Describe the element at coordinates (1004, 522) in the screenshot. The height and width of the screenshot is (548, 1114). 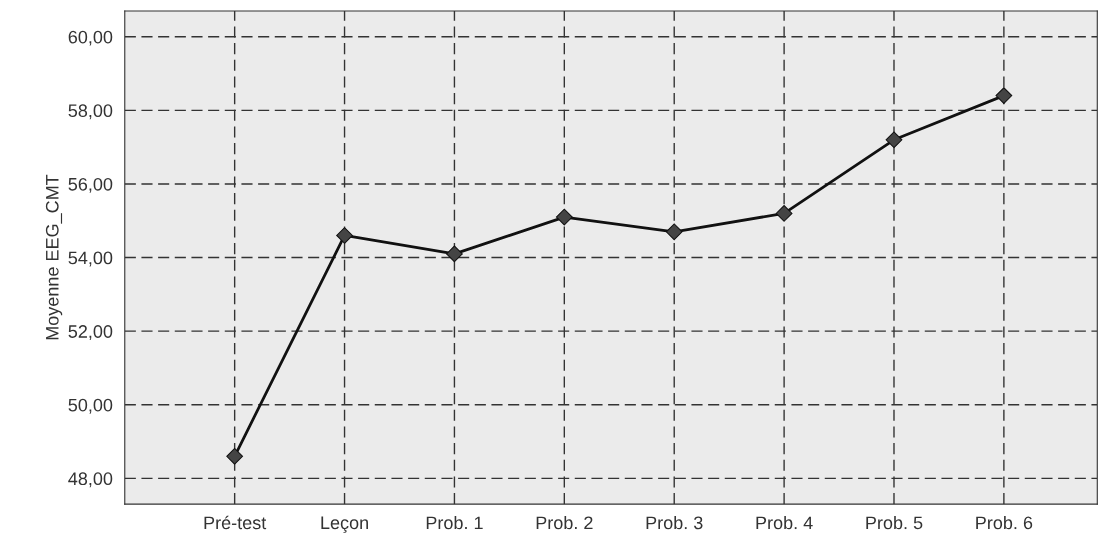
I see `x-tick-label: Prob. 6` at that location.